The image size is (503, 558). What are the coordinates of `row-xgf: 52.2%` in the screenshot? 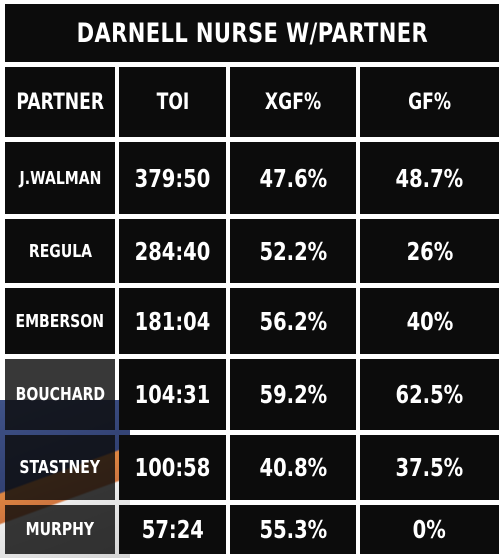 It's located at (293, 251).